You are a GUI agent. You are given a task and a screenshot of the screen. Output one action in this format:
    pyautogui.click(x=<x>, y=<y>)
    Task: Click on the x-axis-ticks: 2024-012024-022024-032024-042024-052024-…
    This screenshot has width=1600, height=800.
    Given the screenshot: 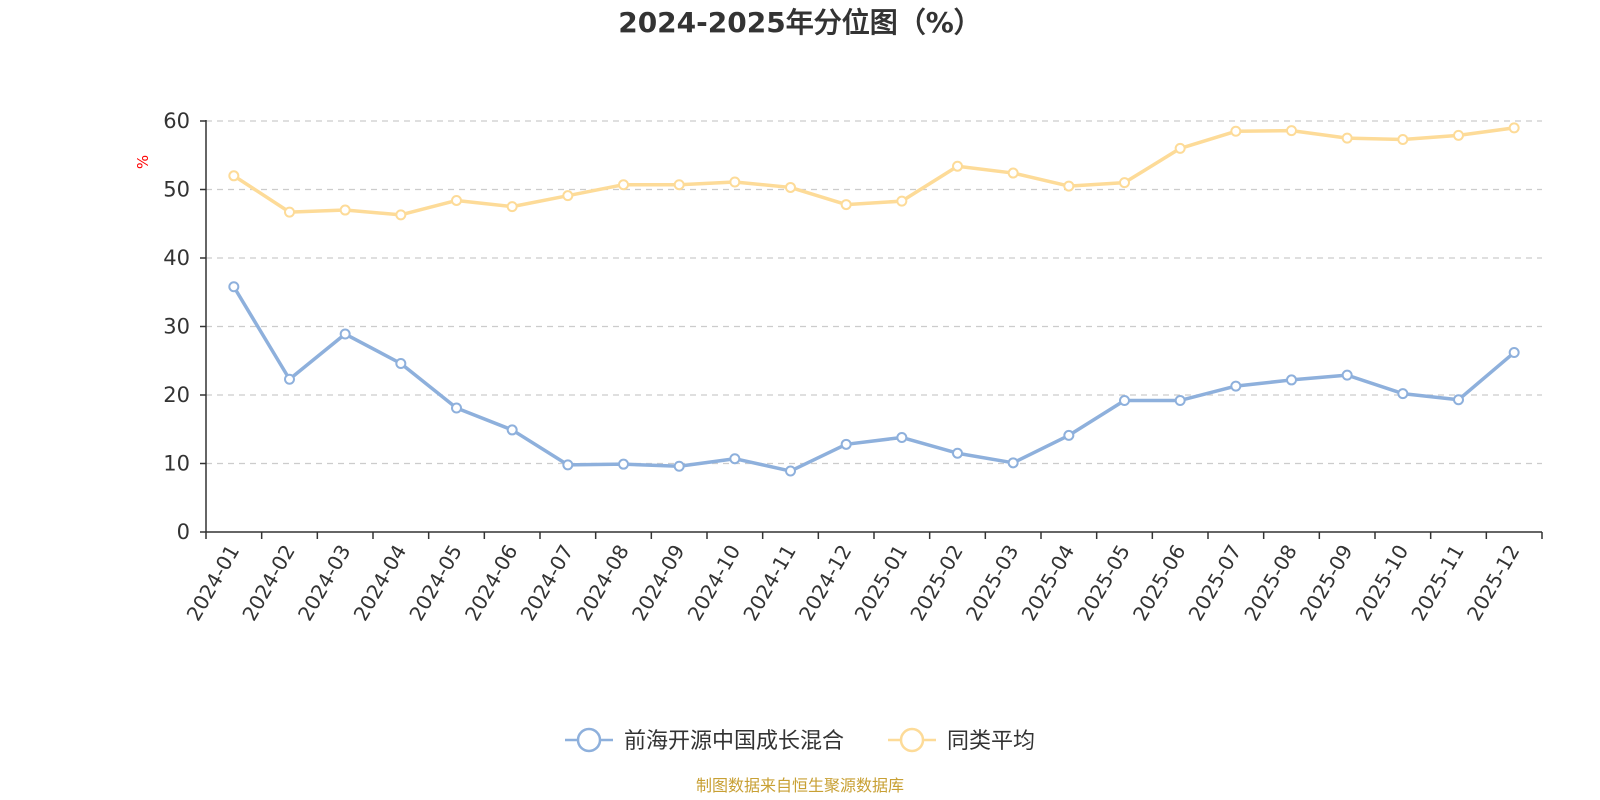 What is the action you would take?
    pyautogui.click(x=853, y=583)
    